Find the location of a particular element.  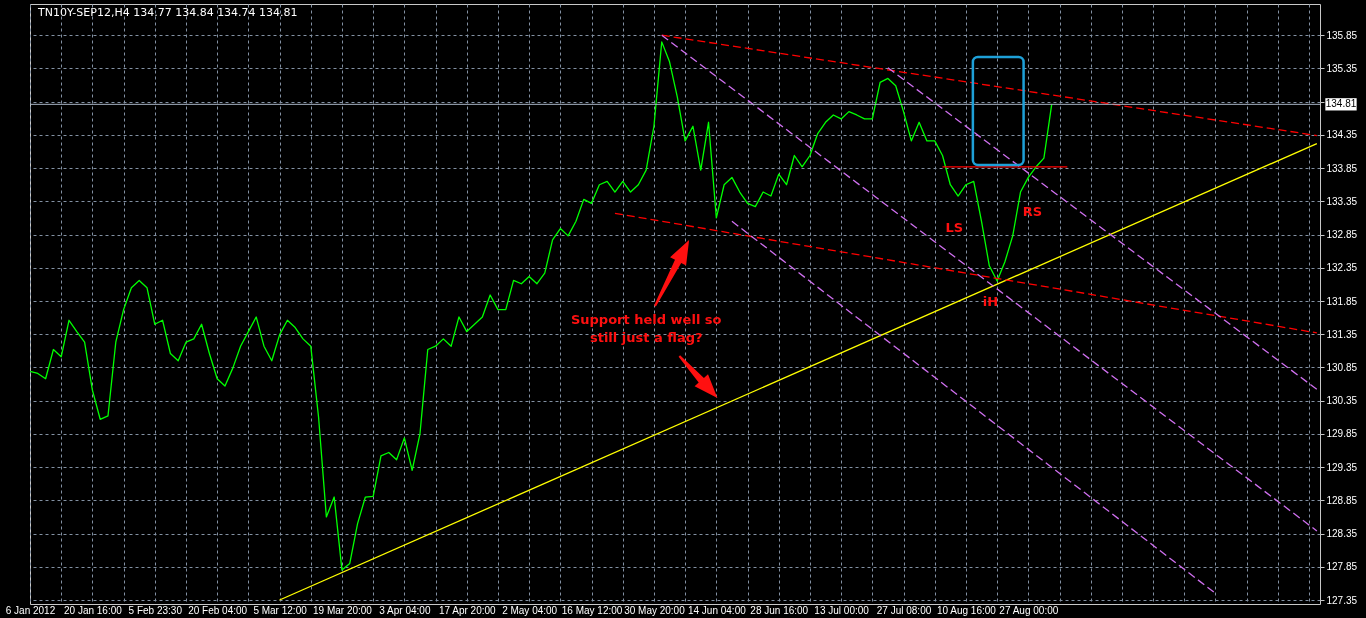

x-tick-label: 3 Apr 04:00 is located at coordinates (405, 610).